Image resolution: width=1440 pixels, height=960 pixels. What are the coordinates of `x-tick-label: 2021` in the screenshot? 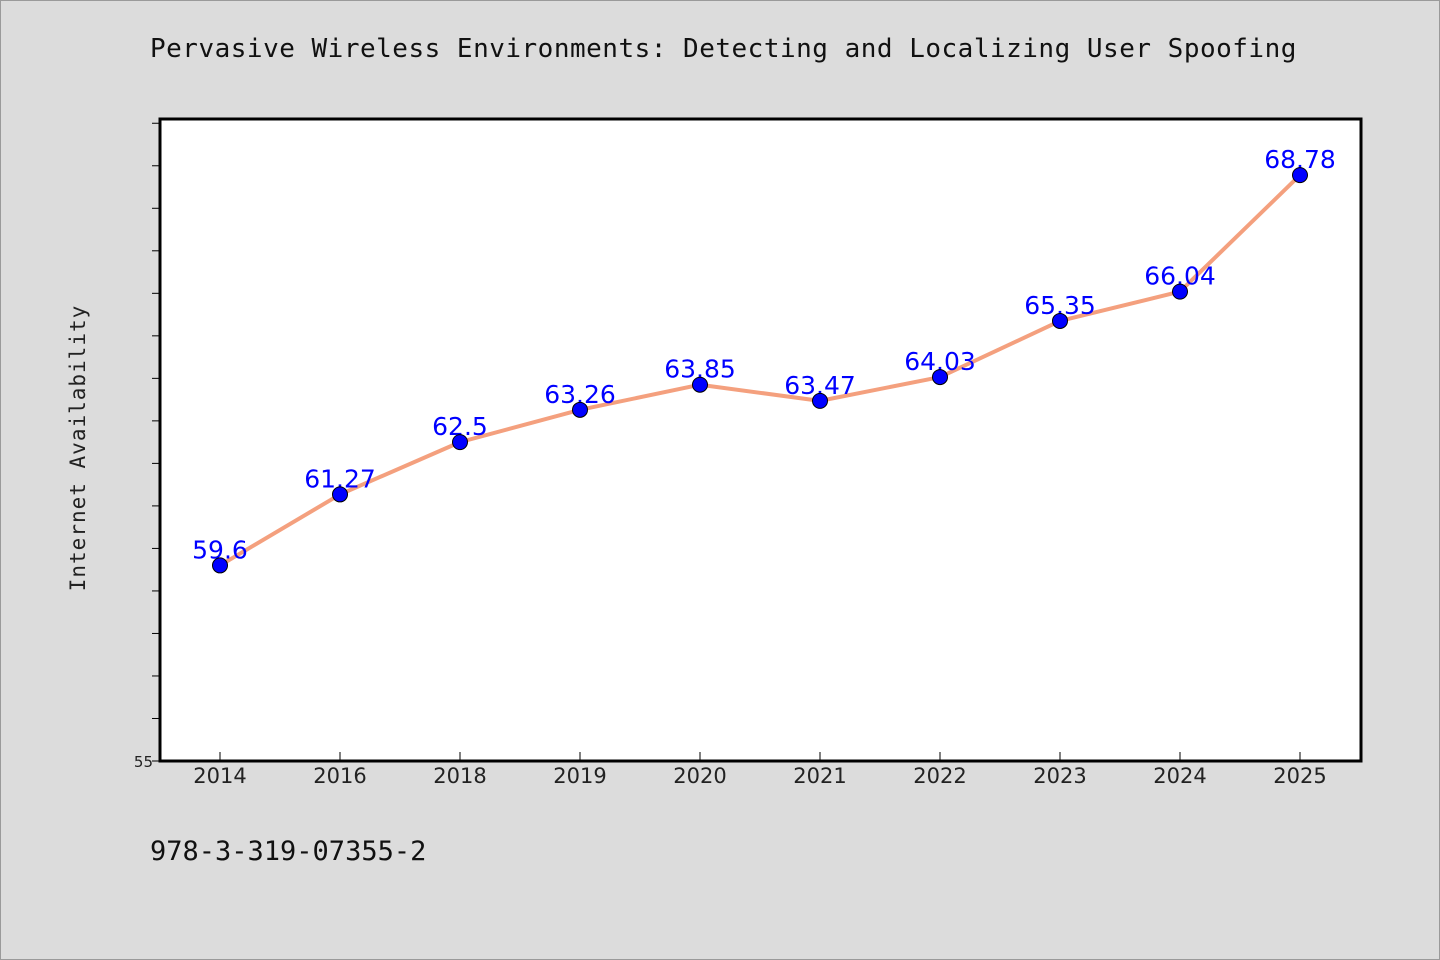 It's located at (819, 776).